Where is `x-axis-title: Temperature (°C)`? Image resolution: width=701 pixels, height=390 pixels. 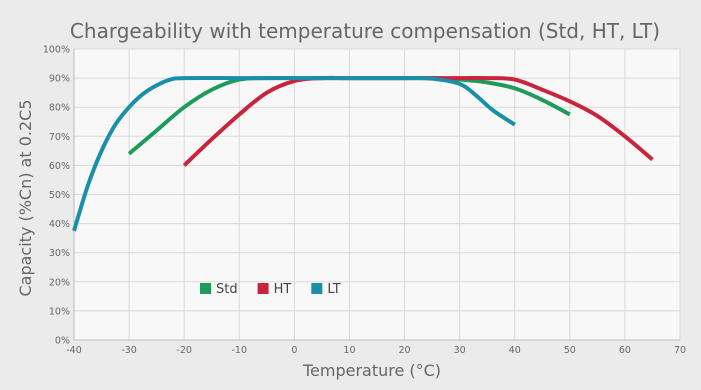
x-axis-title: Temperature (°C) is located at coordinates (371, 370).